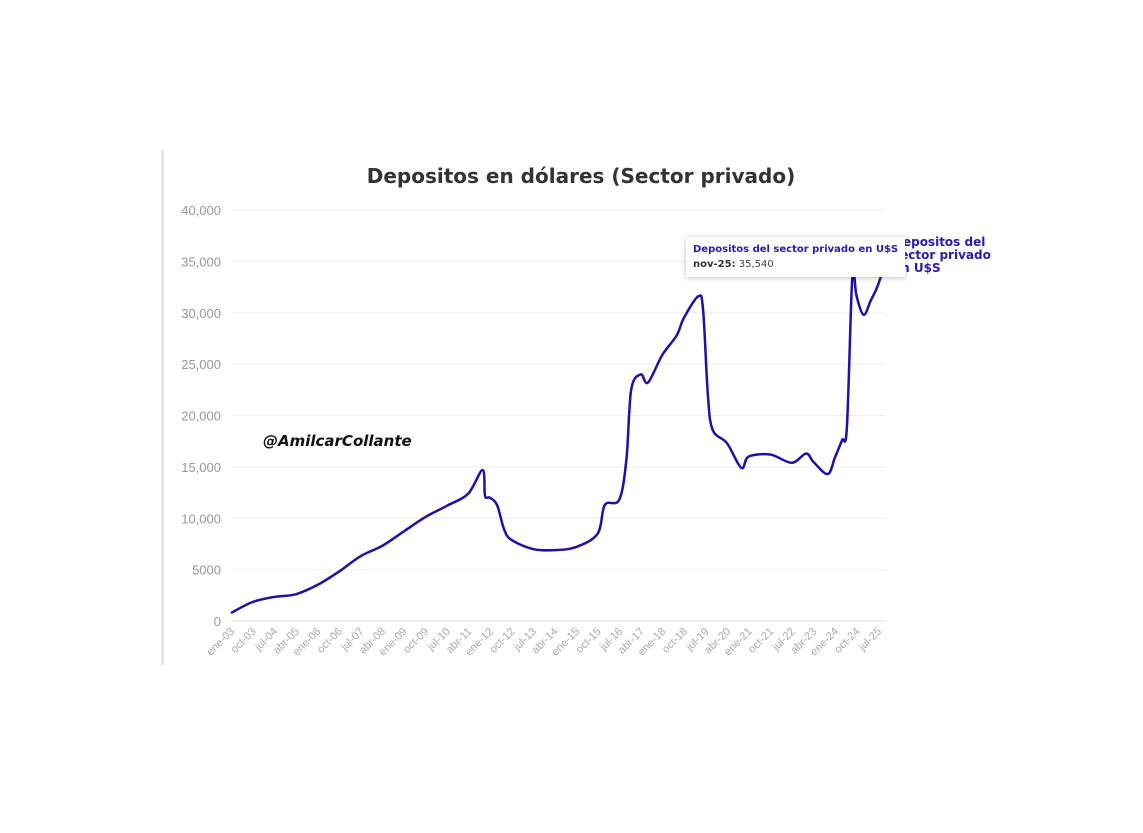 This screenshot has height=833, width=1143. I want to click on y-tick-label: 15,000, so click(201, 467).